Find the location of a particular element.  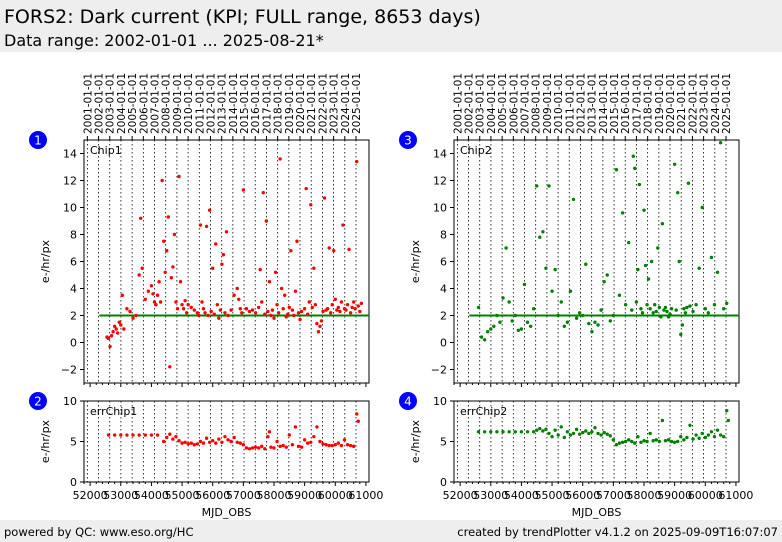

panel-badge-number: 2 is located at coordinates (38, 402).